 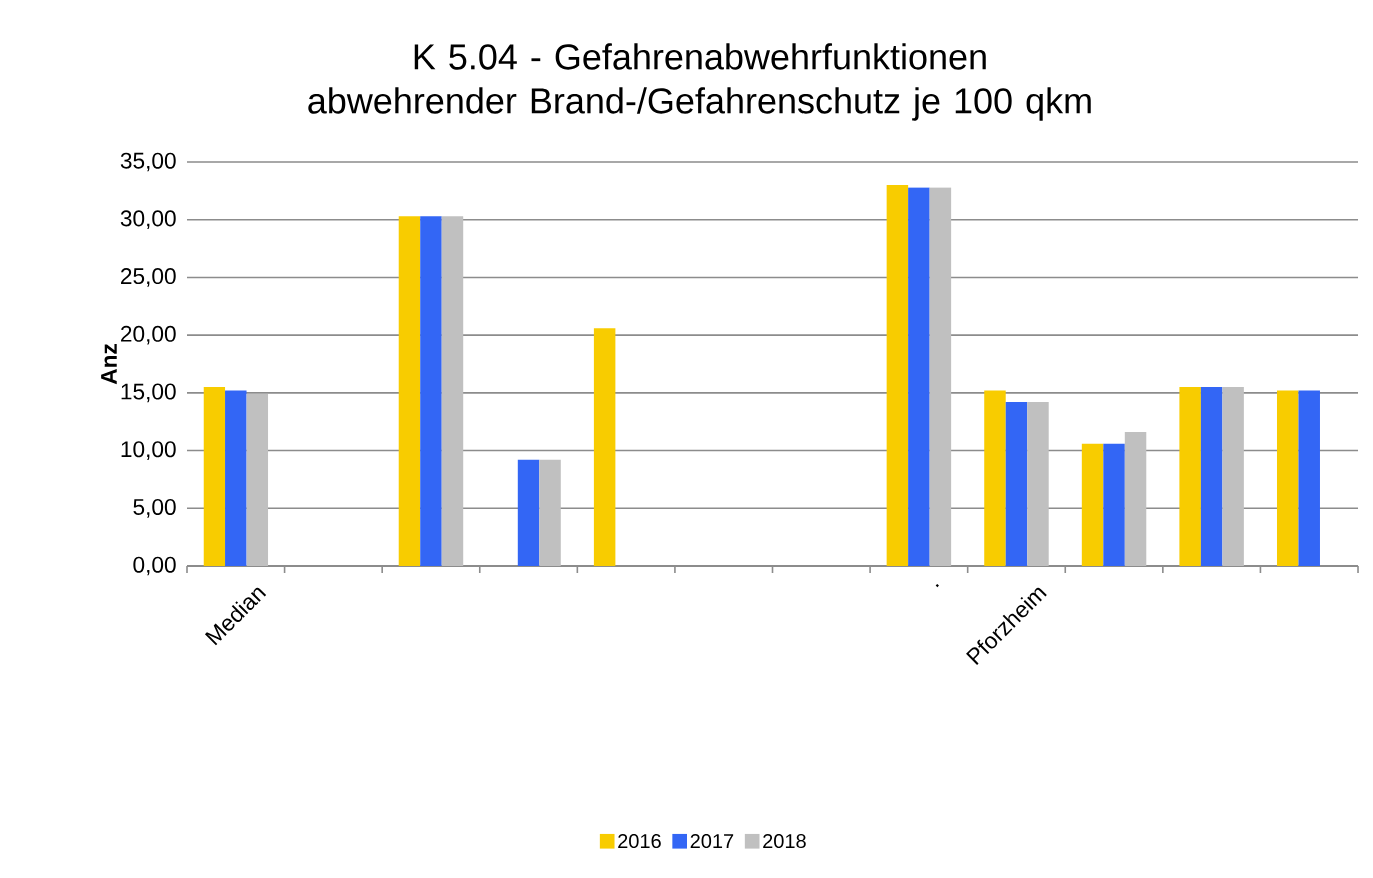 I want to click on x-tick-label: ., so click(x=937, y=585).